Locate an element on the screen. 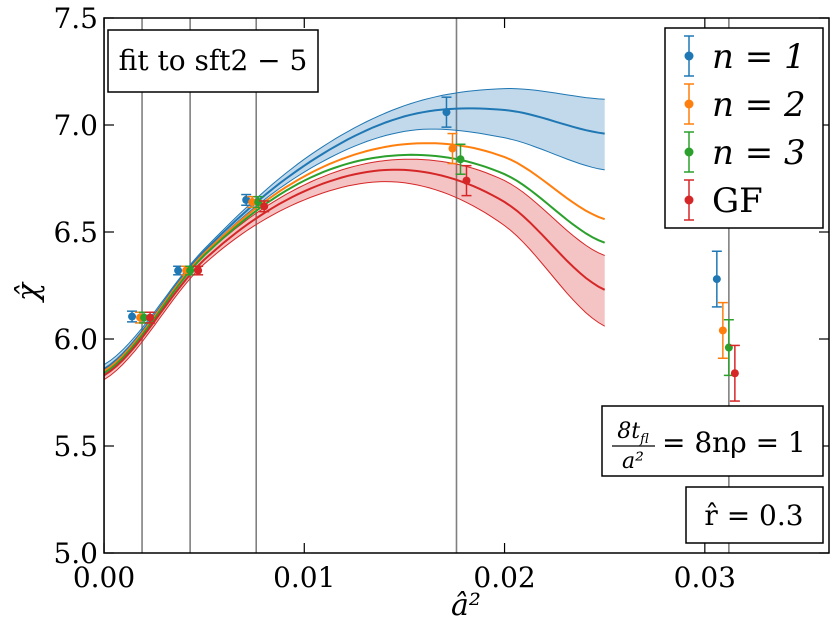 The image size is (839, 629). condition-box is located at coordinates (712, 441).